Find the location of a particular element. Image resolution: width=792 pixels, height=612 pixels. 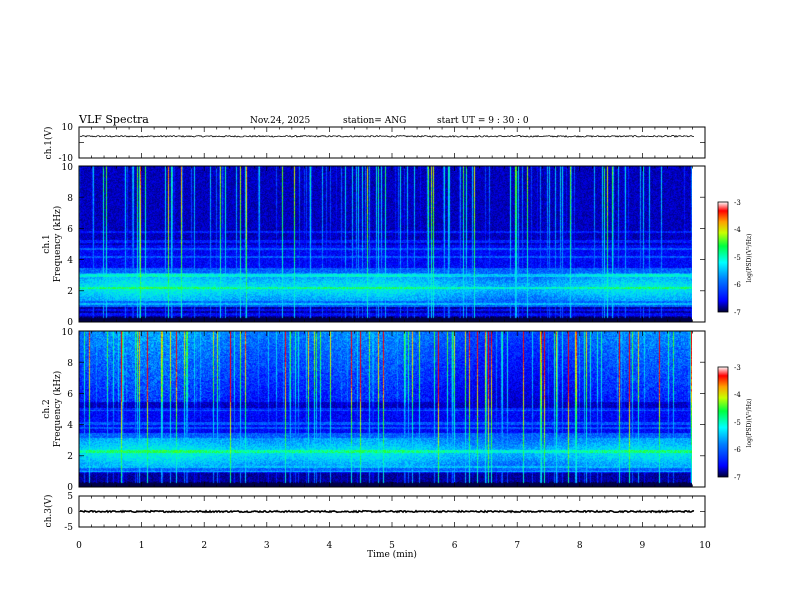

x-tick-labels: 0 1 2 3 4 5 6 7 8 9 10 is located at coordinates (393, 546).